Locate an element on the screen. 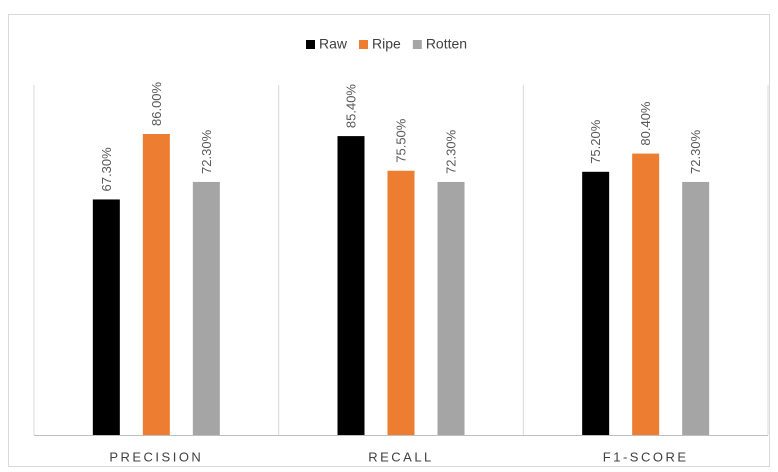 Image resolution: width=778 pixels, height=472 pixels. legend-label: Raw is located at coordinates (333, 44).